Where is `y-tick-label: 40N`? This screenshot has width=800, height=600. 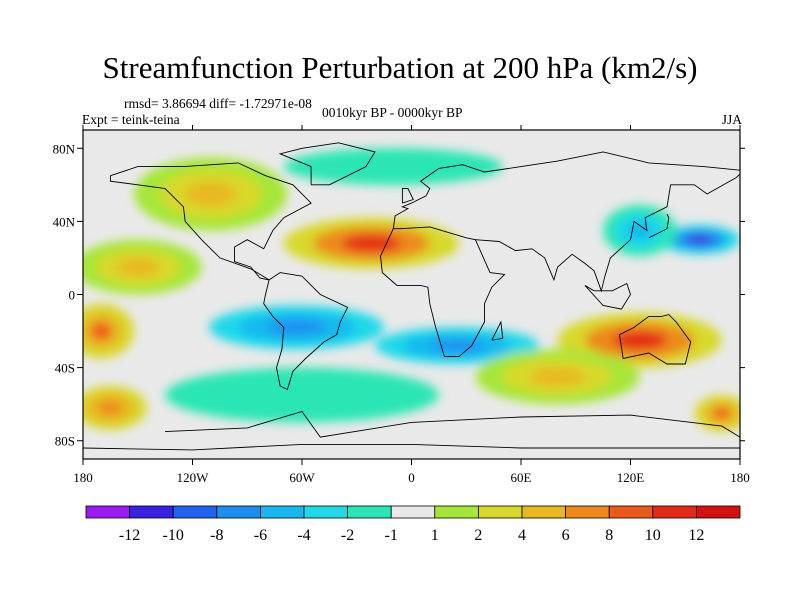
y-tick-label: 40N is located at coordinates (64, 221).